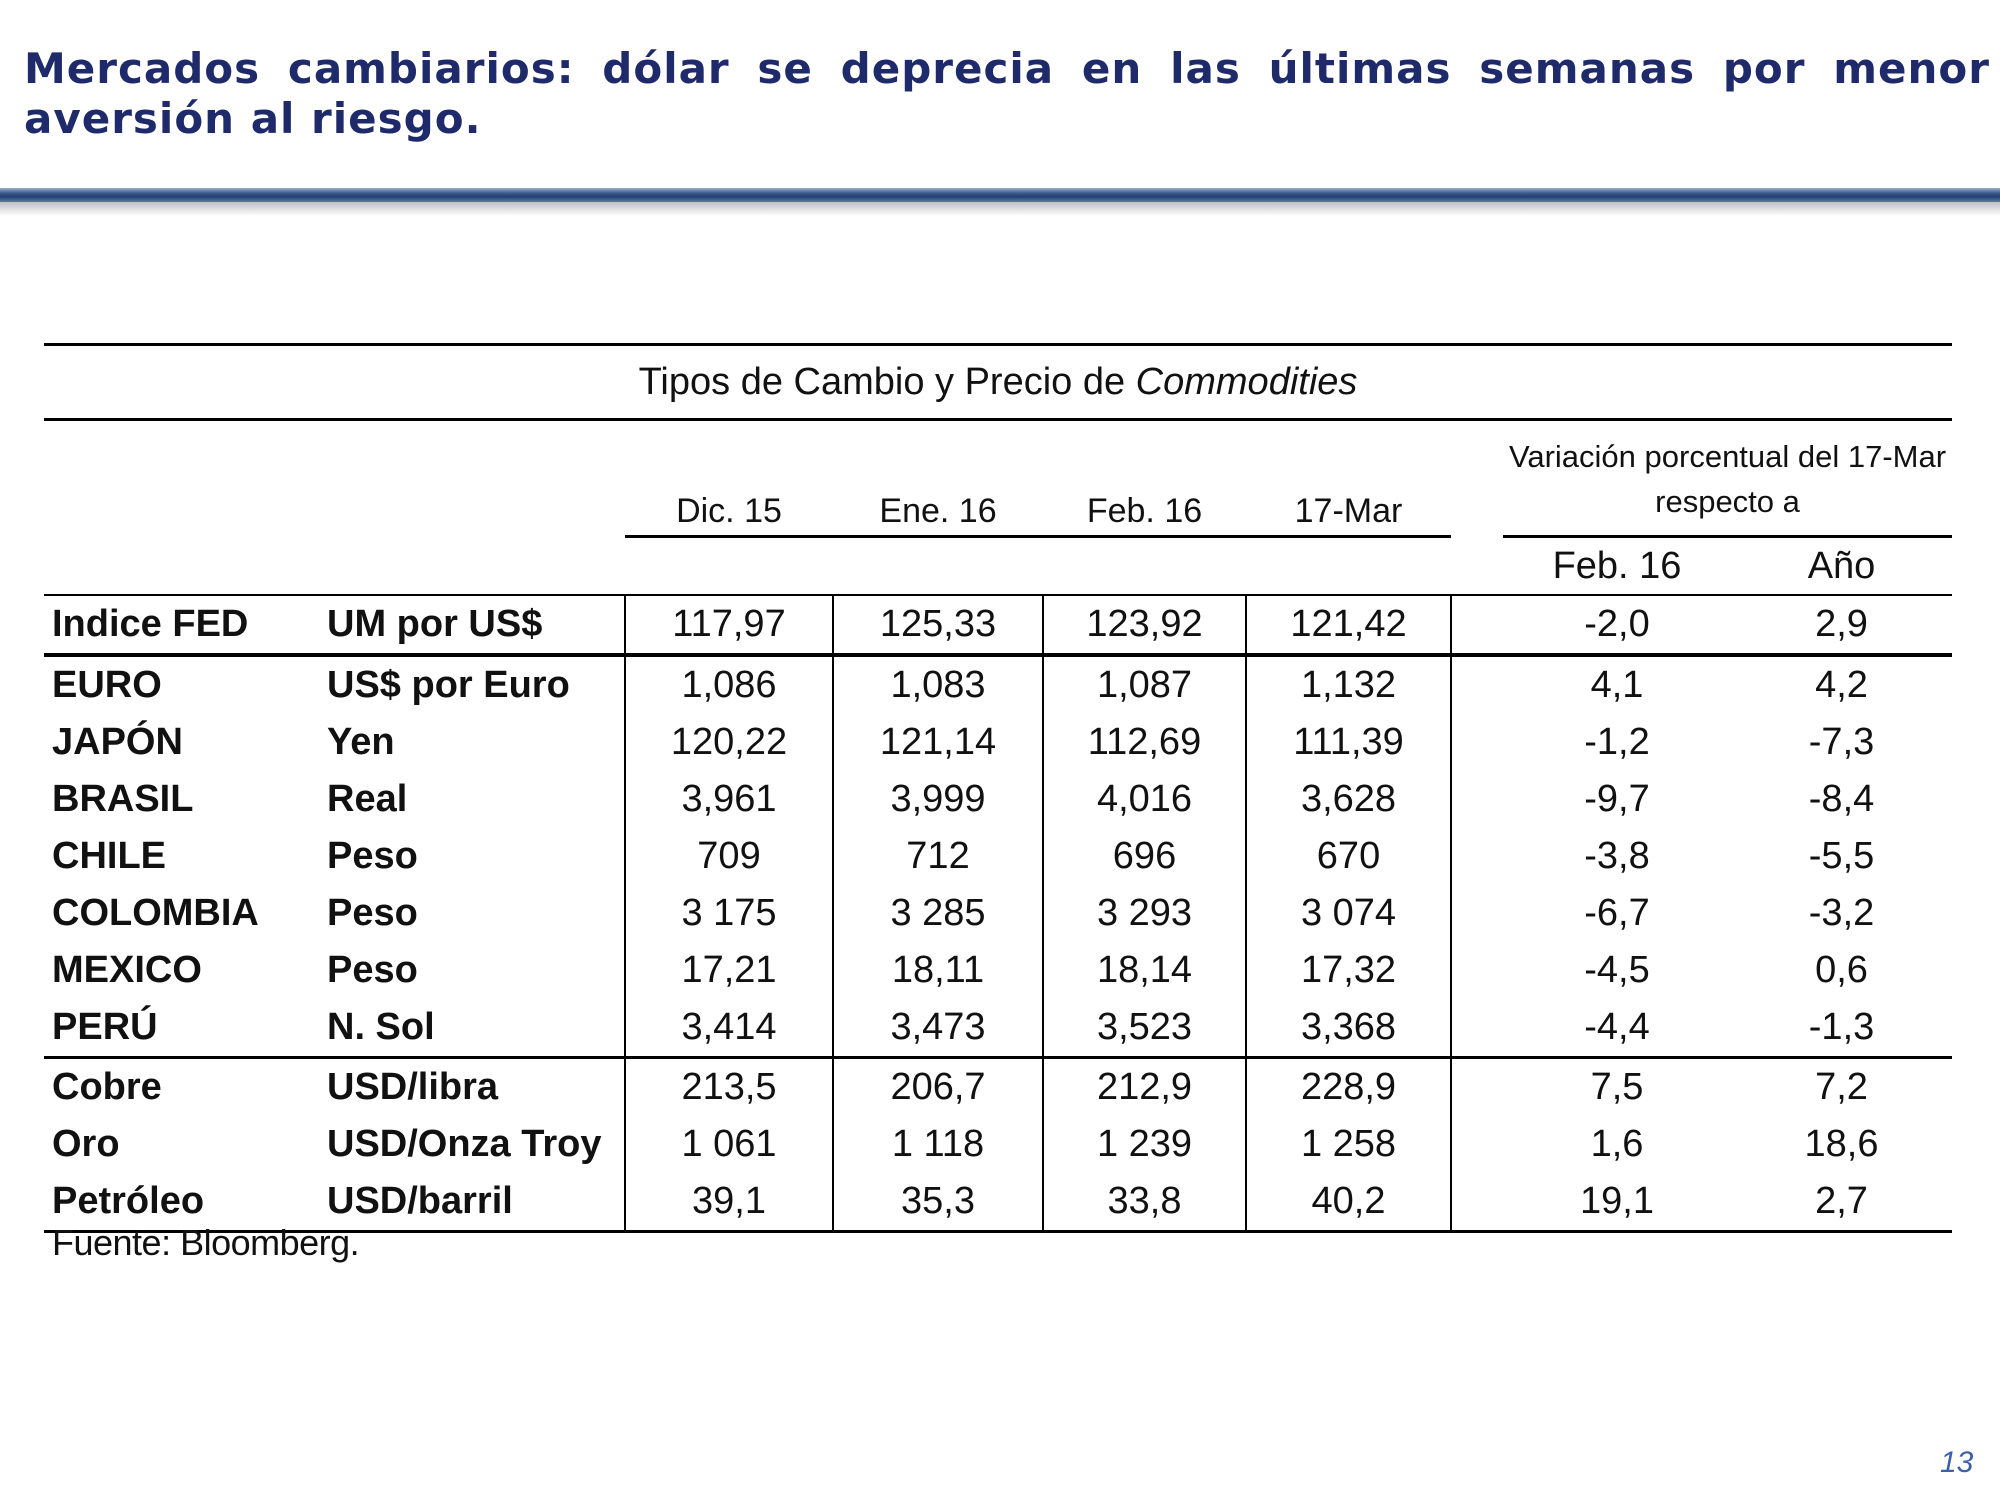  Describe the element at coordinates (1348, 1144) in the screenshot. I see `row-value: 1 258` at that location.